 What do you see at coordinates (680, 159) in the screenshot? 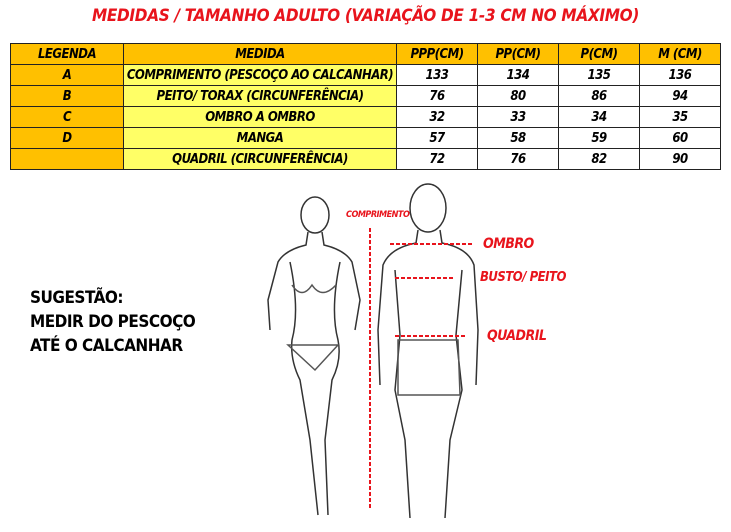
I see `value-cell: 90` at bounding box center [680, 159].